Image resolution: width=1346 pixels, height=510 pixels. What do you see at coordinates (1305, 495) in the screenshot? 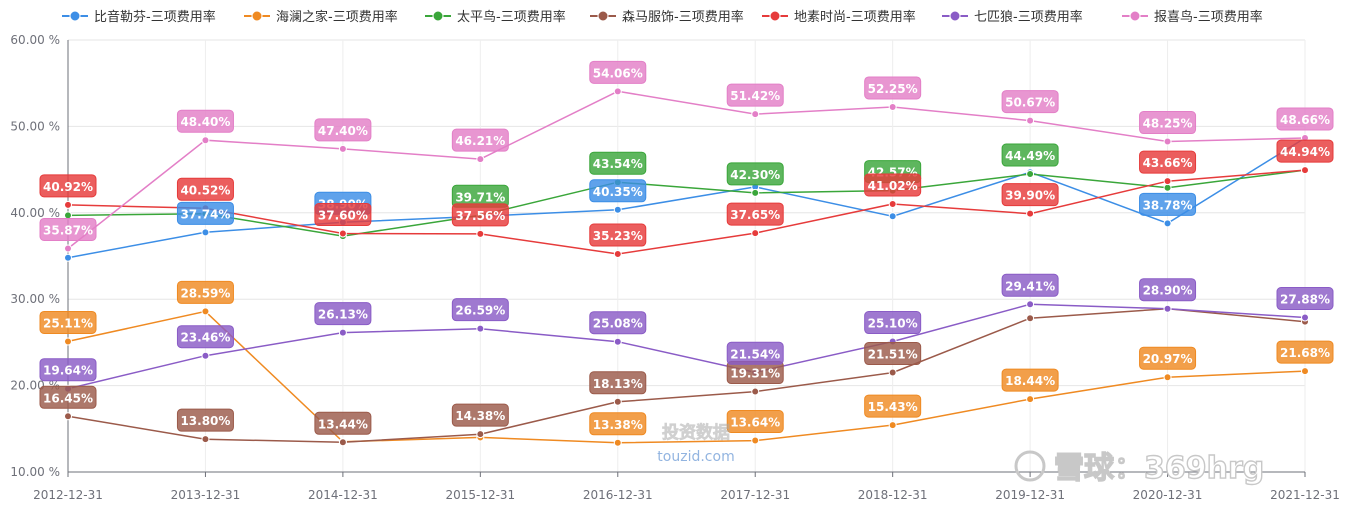
I see `x-tick-label: 2021-12-31` at bounding box center [1305, 495].